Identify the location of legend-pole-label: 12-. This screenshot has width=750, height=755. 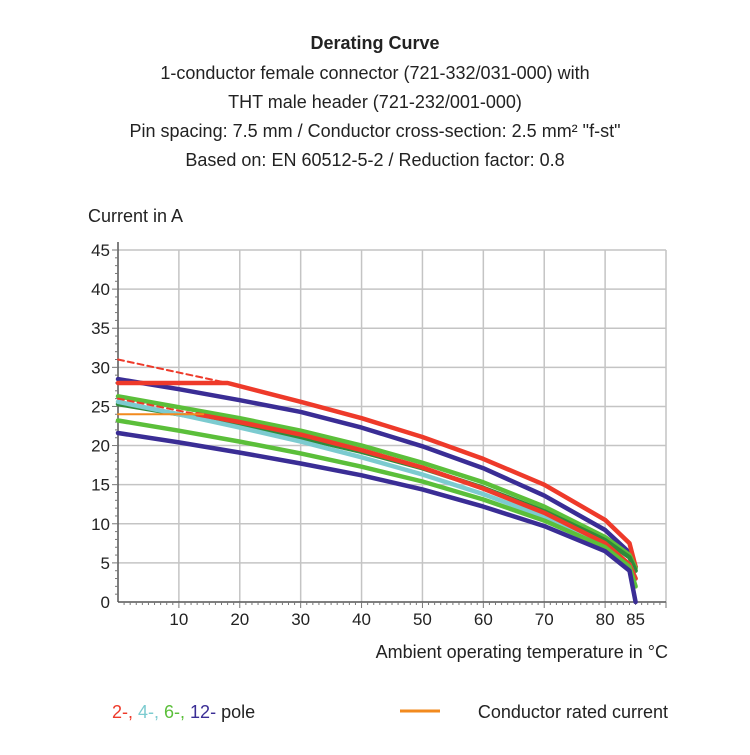
(200, 712).